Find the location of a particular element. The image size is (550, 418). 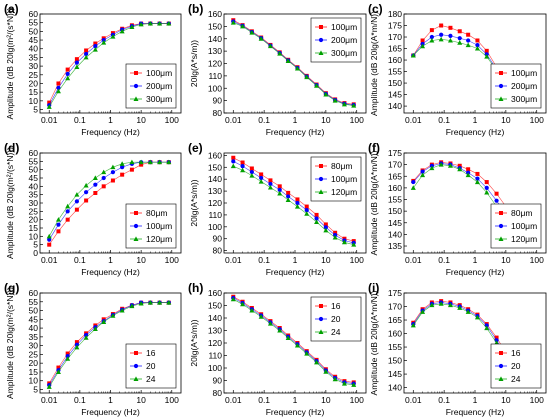

legend-label: 100μm is located at coordinates (344, 27).